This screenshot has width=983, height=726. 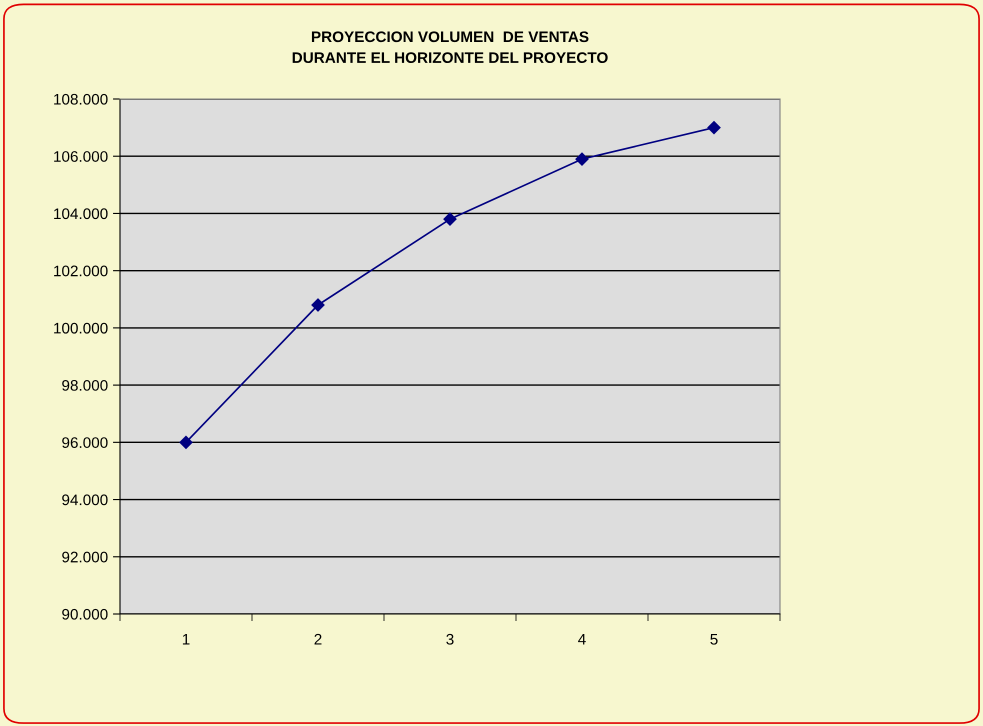 I want to click on x-tick-label: 4, so click(x=582, y=639).